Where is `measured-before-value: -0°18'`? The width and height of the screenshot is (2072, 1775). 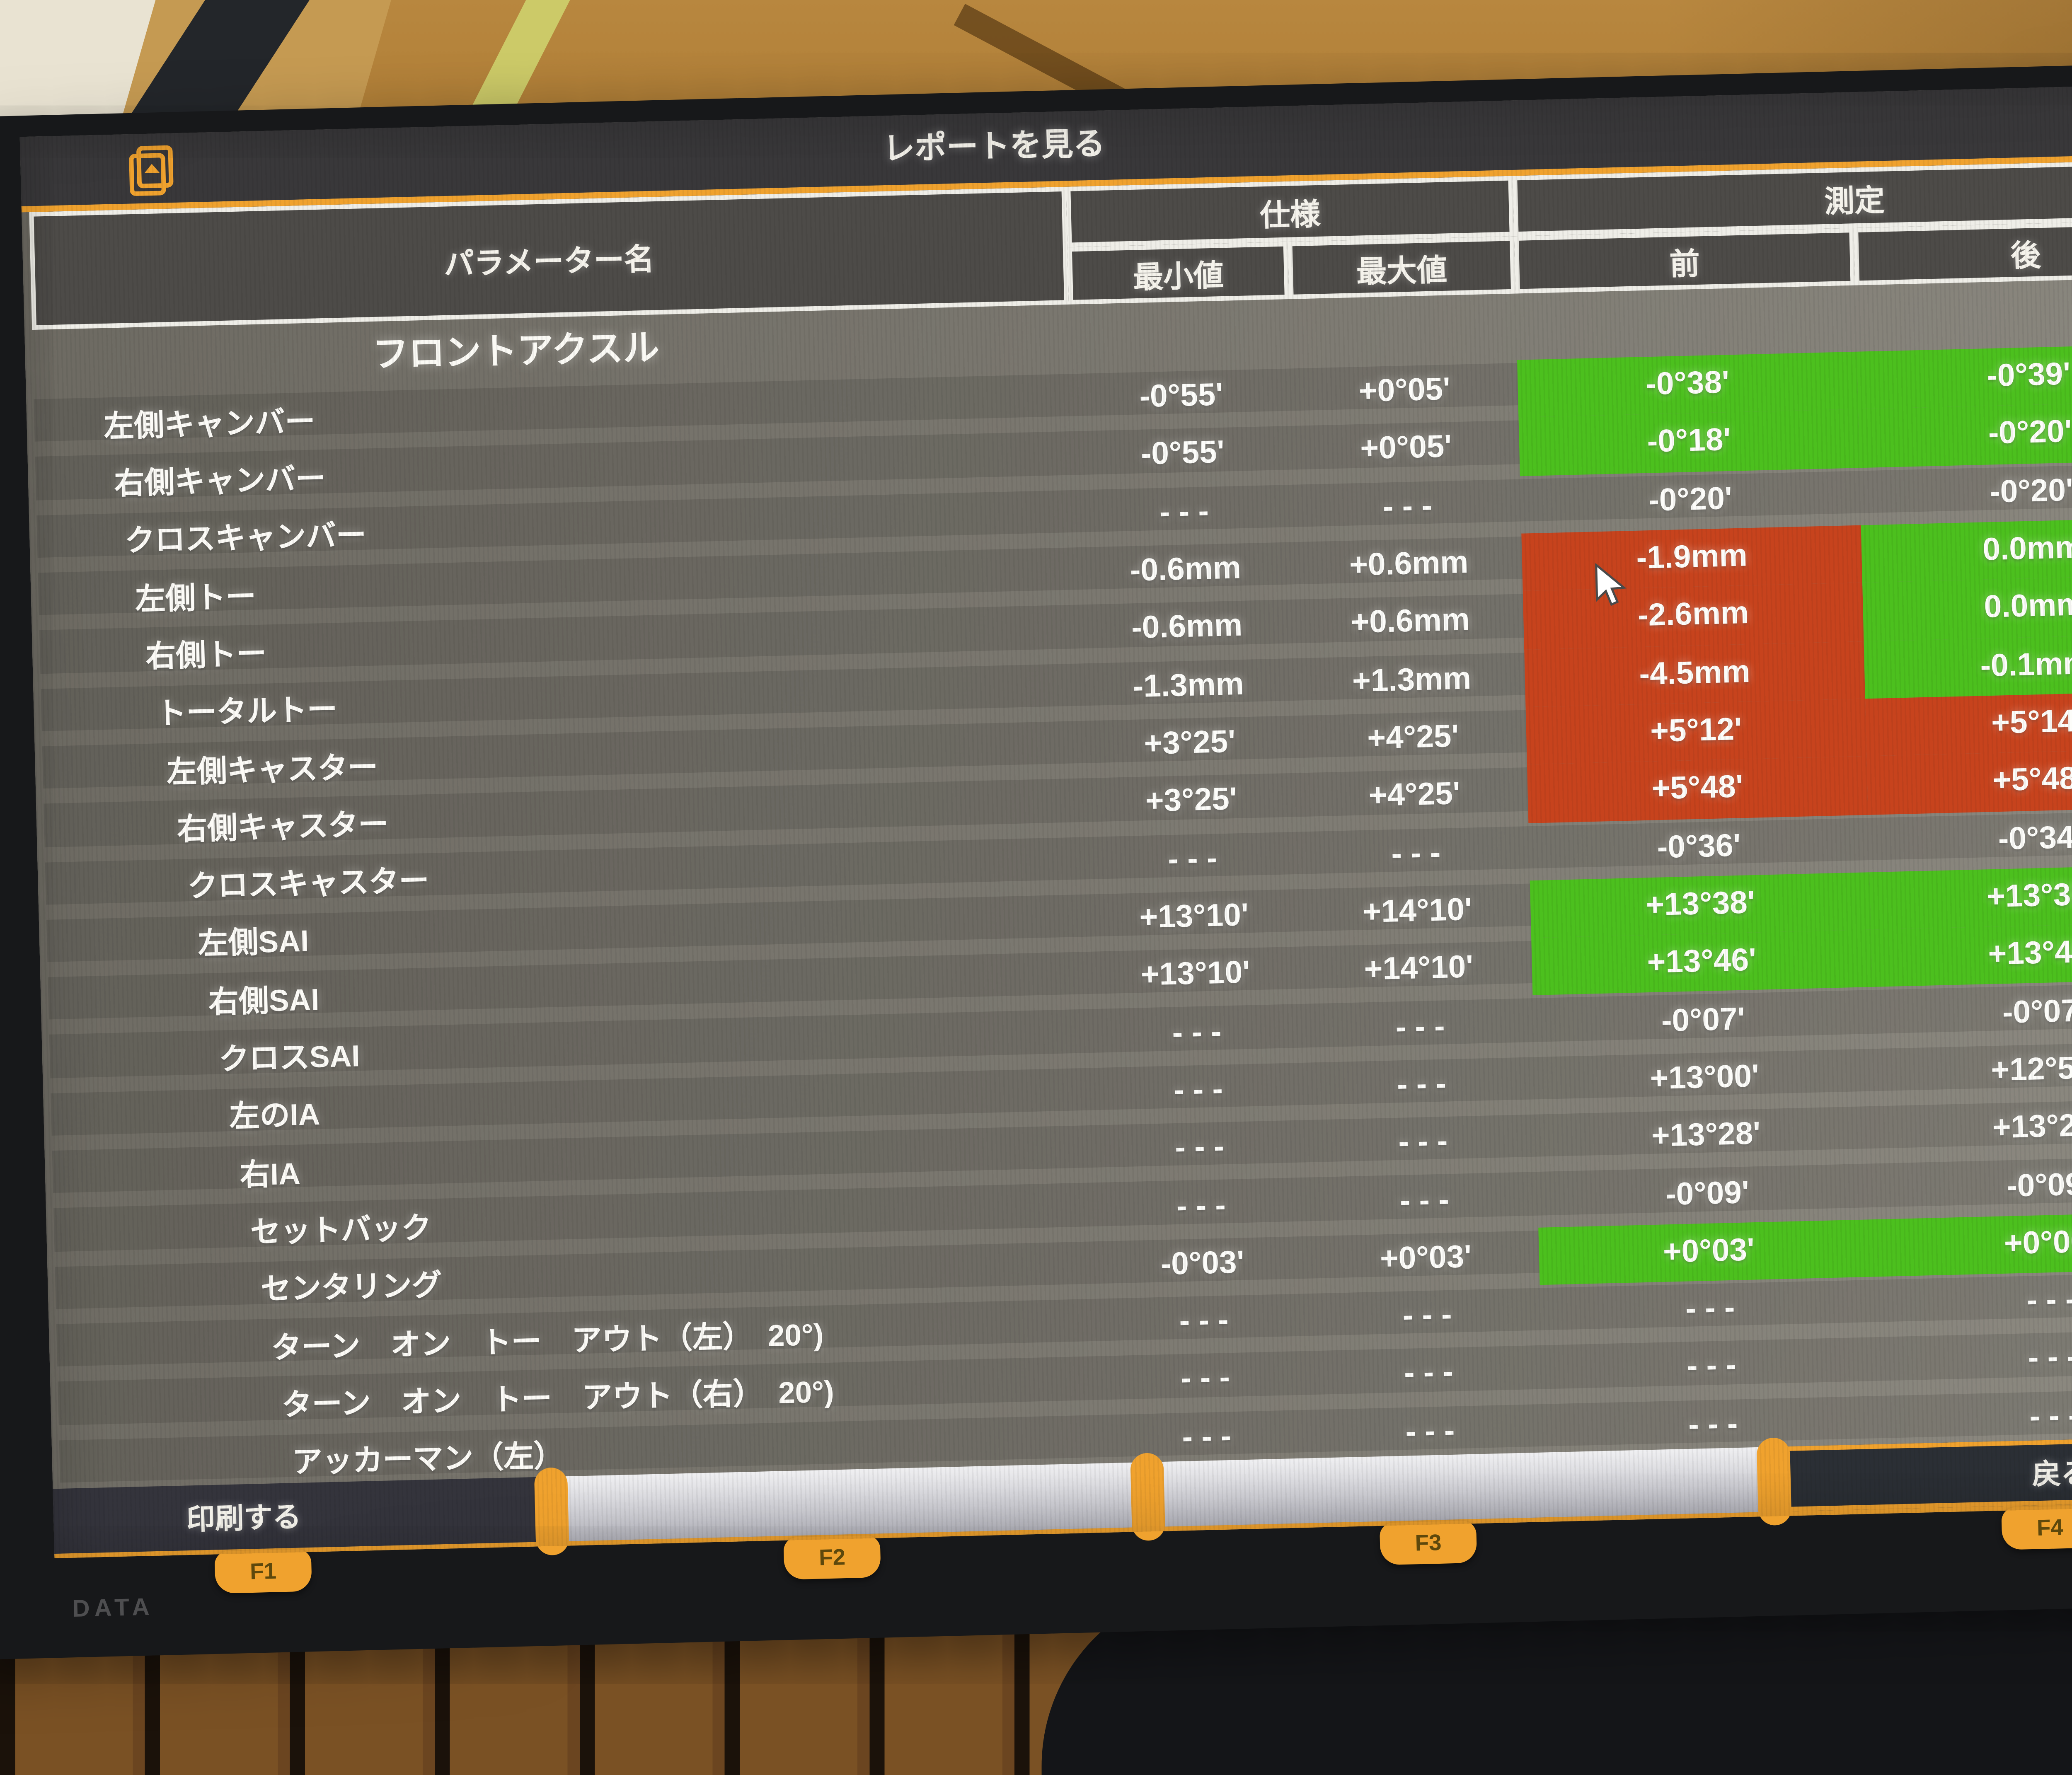
measured-before-value: -0°18' is located at coordinates (1689, 442).